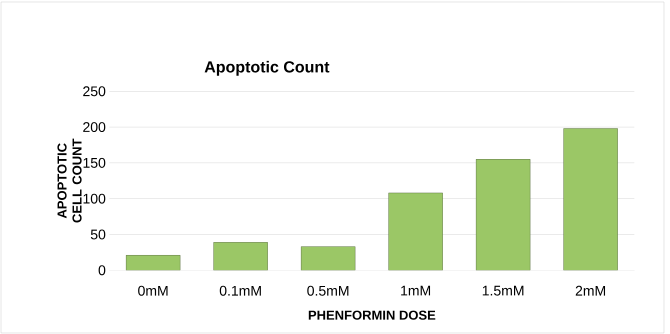 Image resolution: width=670 pixels, height=334 pixels. I want to click on y-tick-label: 50, so click(98, 235).